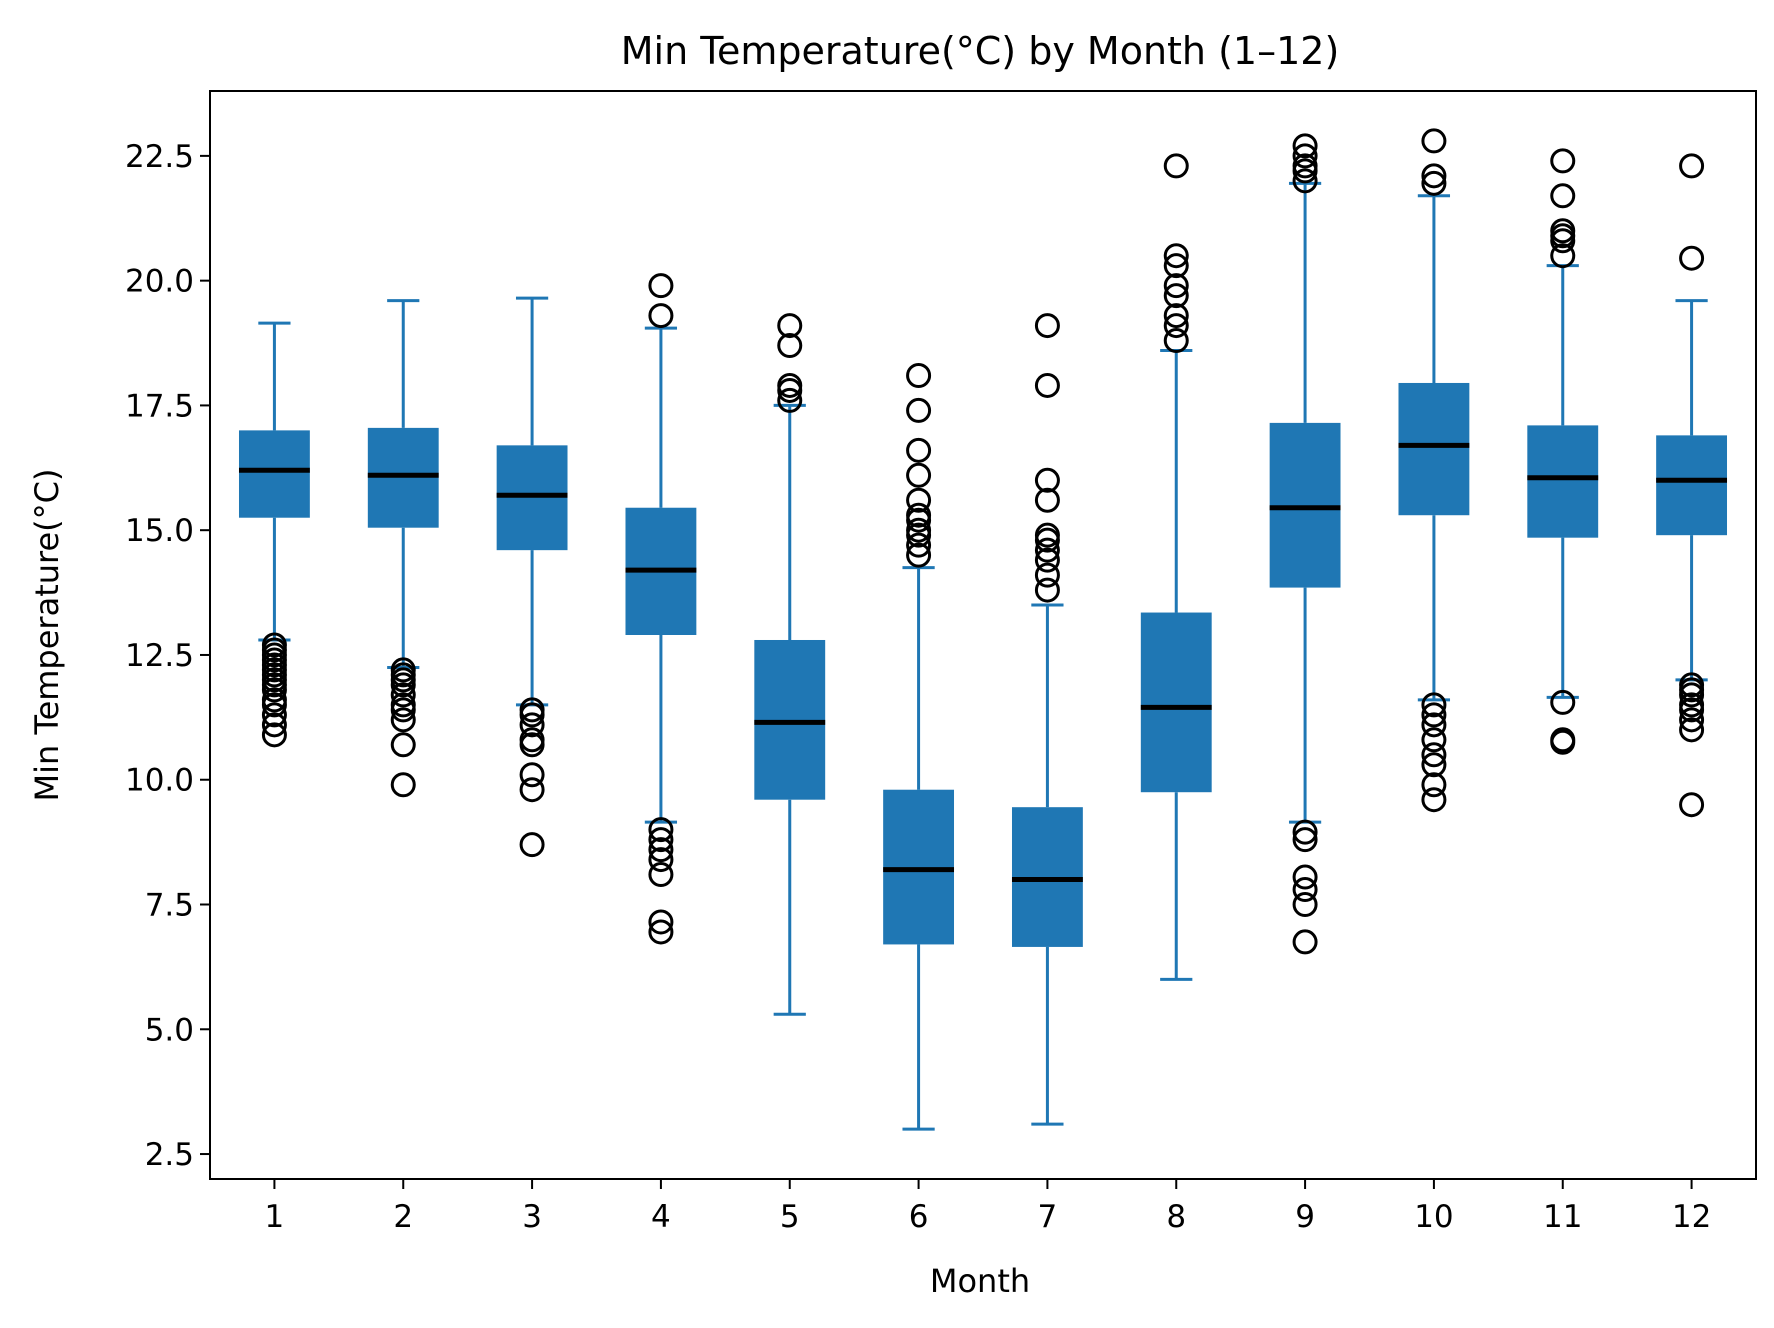 This screenshot has width=1774, height=1328. What do you see at coordinates (790, 1217) in the screenshot?
I see `x-tick-label: 5` at bounding box center [790, 1217].